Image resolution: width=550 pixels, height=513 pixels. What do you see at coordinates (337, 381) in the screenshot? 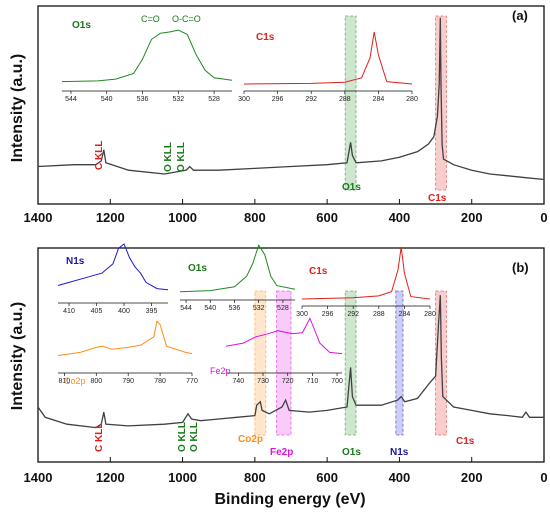
I see `inset-tick-label: 700` at bounding box center [337, 381].